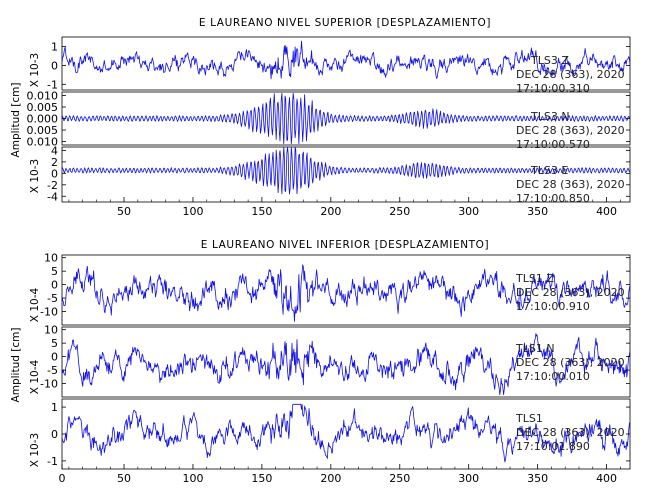 The width and height of the screenshot is (650, 500). Describe the element at coordinates (553, 198) in the screenshot. I see `upper-panel-3-time: 17:10:00.850` at that location.